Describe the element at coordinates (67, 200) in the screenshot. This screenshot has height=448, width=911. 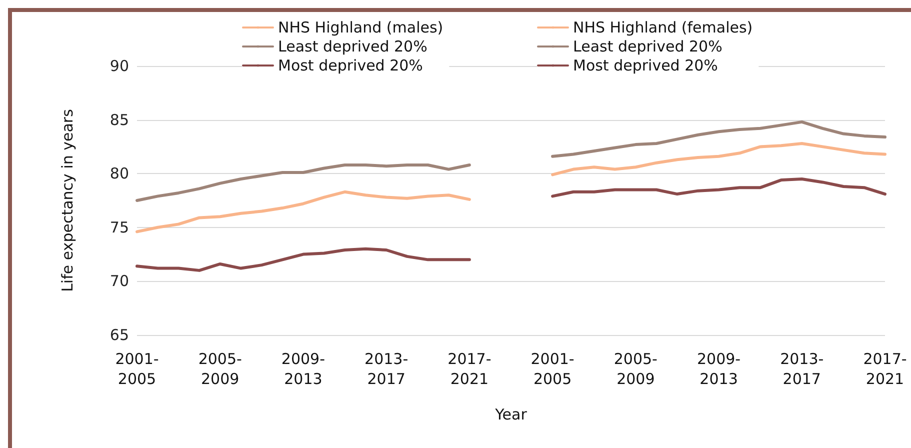
I see `y-axis-title: Life expectancy in years` at that location.